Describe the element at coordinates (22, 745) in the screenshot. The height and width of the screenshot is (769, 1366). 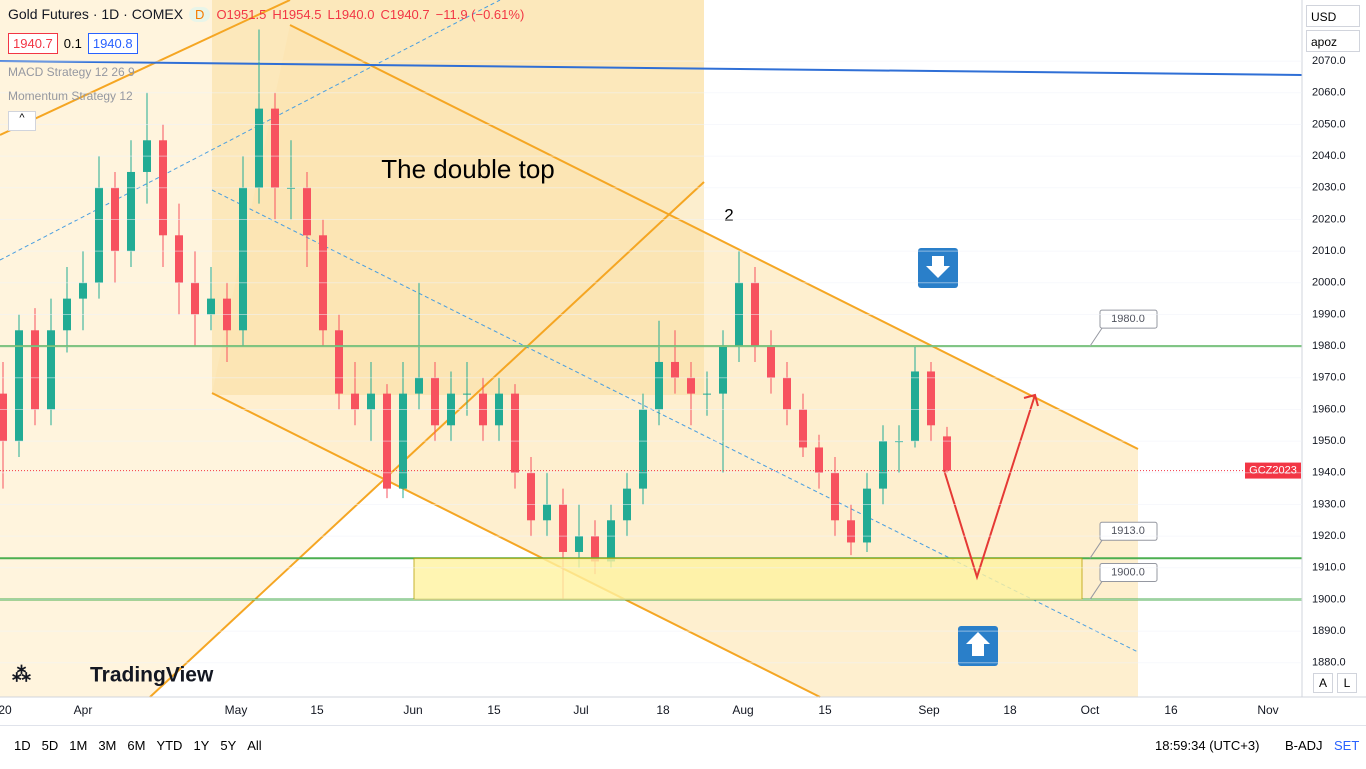
I see `range-button: 1D` at that location.